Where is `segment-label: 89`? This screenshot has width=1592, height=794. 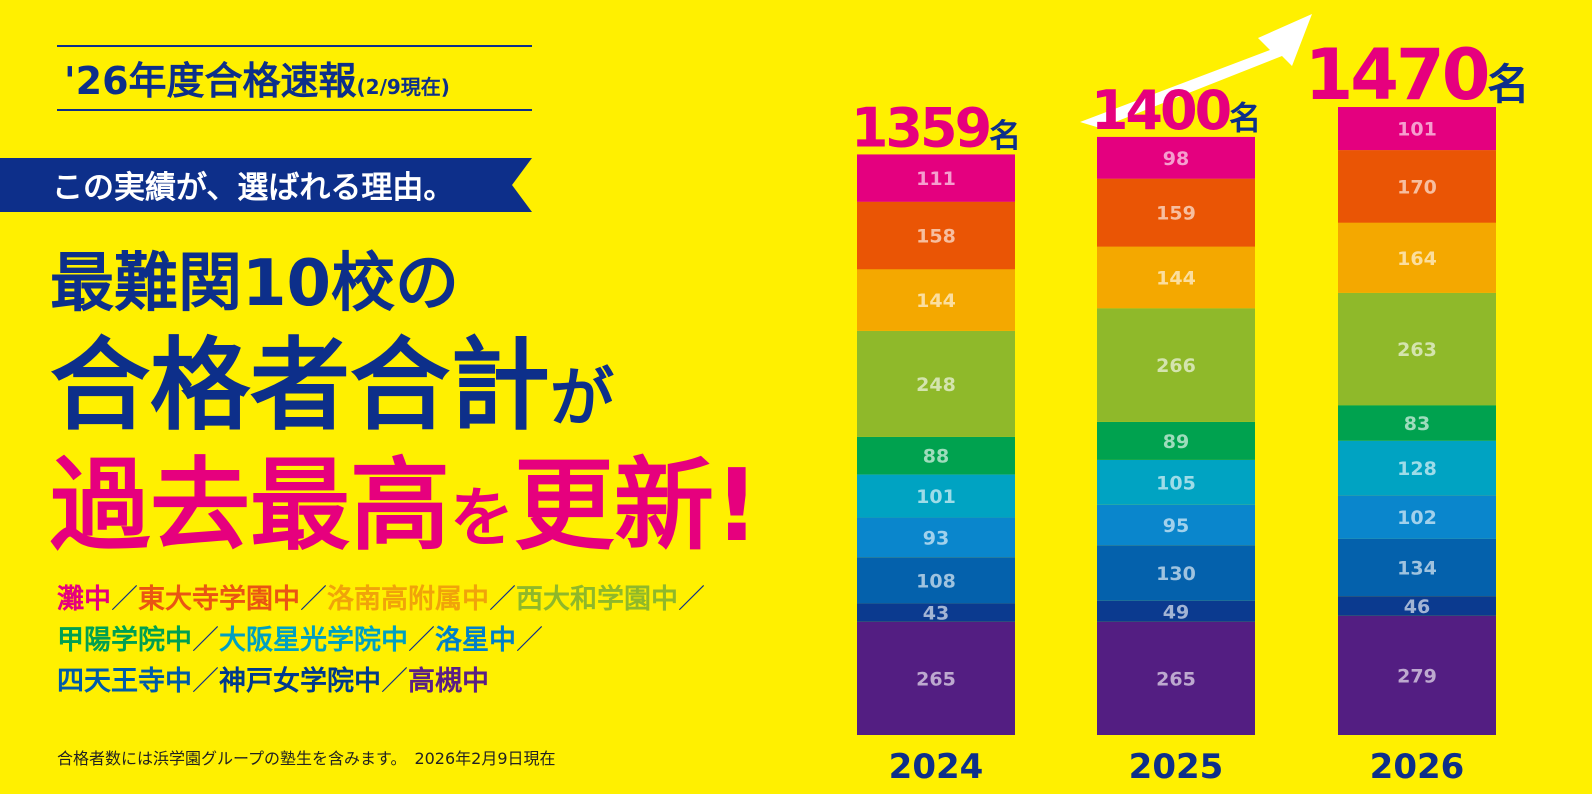
segment-label: 89 is located at coordinates (1176, 442).